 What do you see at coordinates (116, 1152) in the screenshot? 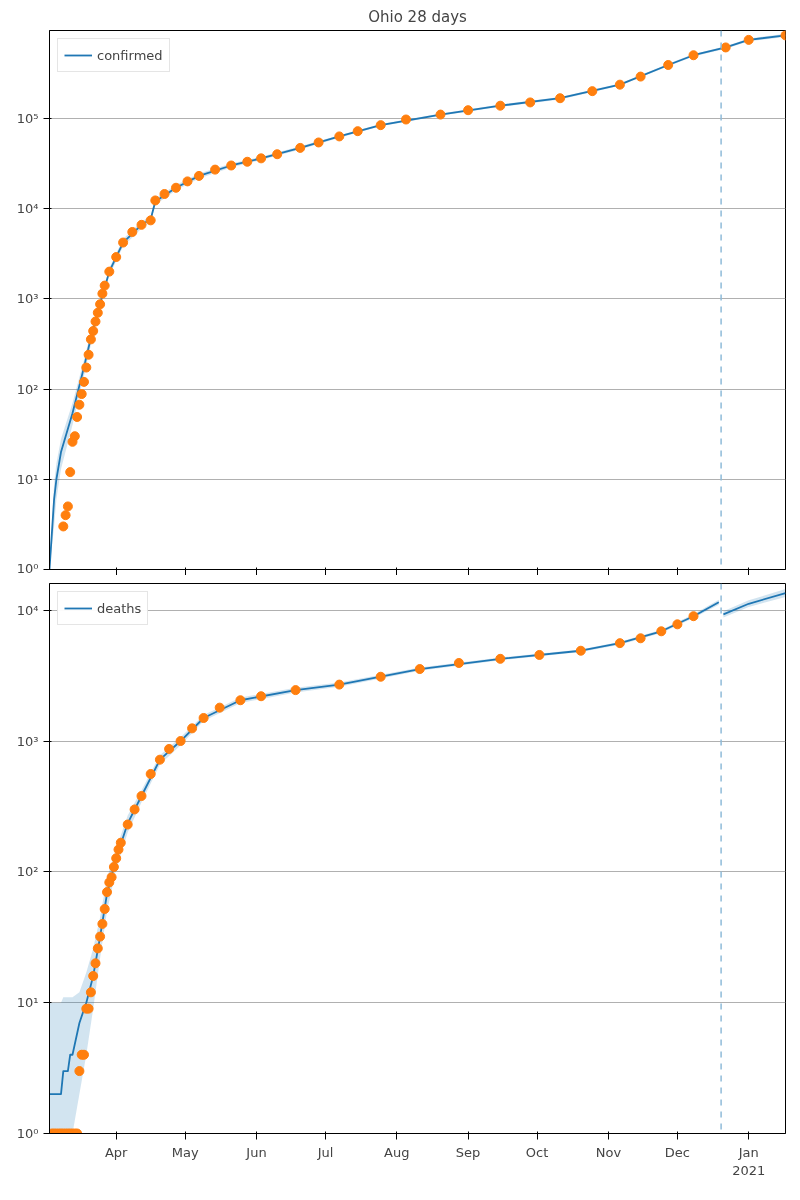
I see `x-tick-label: Apr` at bounding box center [116, 1152].